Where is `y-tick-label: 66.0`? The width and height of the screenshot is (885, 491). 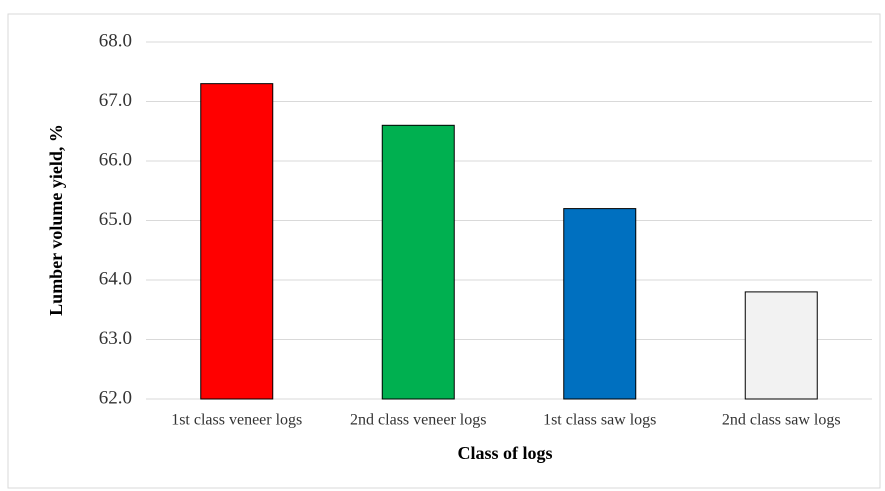 y-tick-label: 66.0 is located at coordinates (115, 159).